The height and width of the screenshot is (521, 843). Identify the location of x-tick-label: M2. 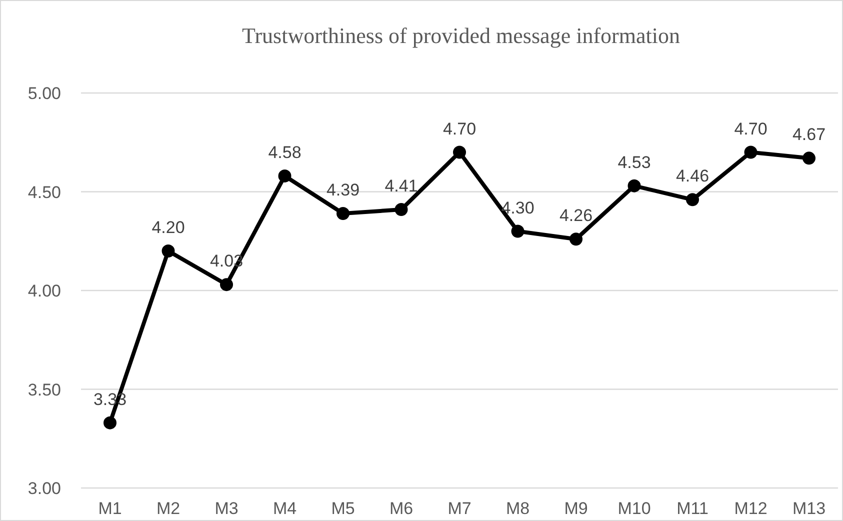
(168, 508).